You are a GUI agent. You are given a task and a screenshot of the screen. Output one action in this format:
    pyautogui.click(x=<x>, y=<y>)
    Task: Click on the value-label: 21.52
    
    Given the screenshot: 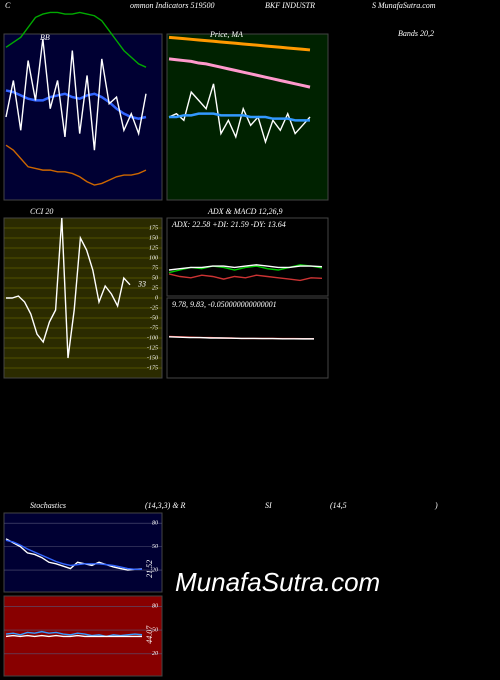 What is the action you would take?
    pyautogui.click(x=149, y=569)
    